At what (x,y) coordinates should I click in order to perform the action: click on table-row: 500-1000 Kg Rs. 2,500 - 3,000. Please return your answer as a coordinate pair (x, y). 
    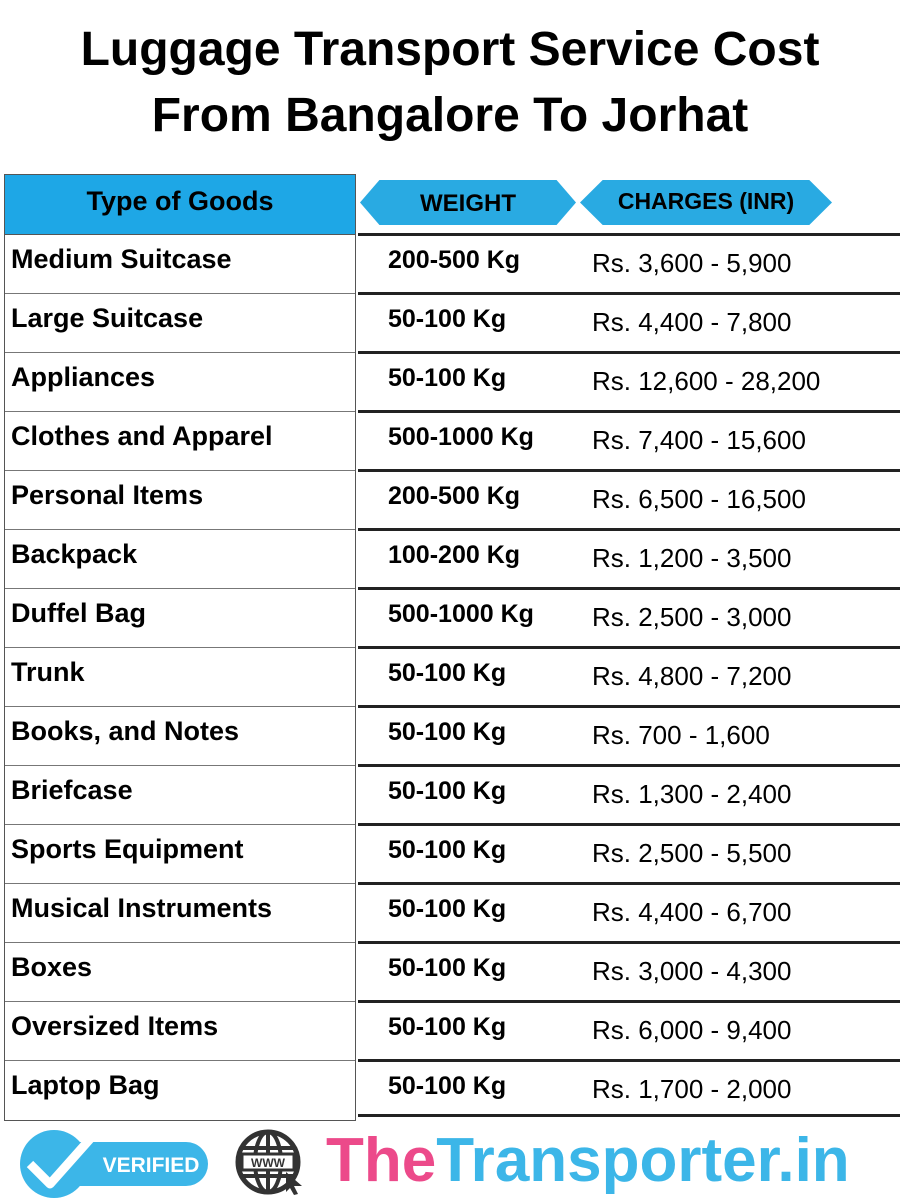
    Looking at the image, I should click on (629, 616).